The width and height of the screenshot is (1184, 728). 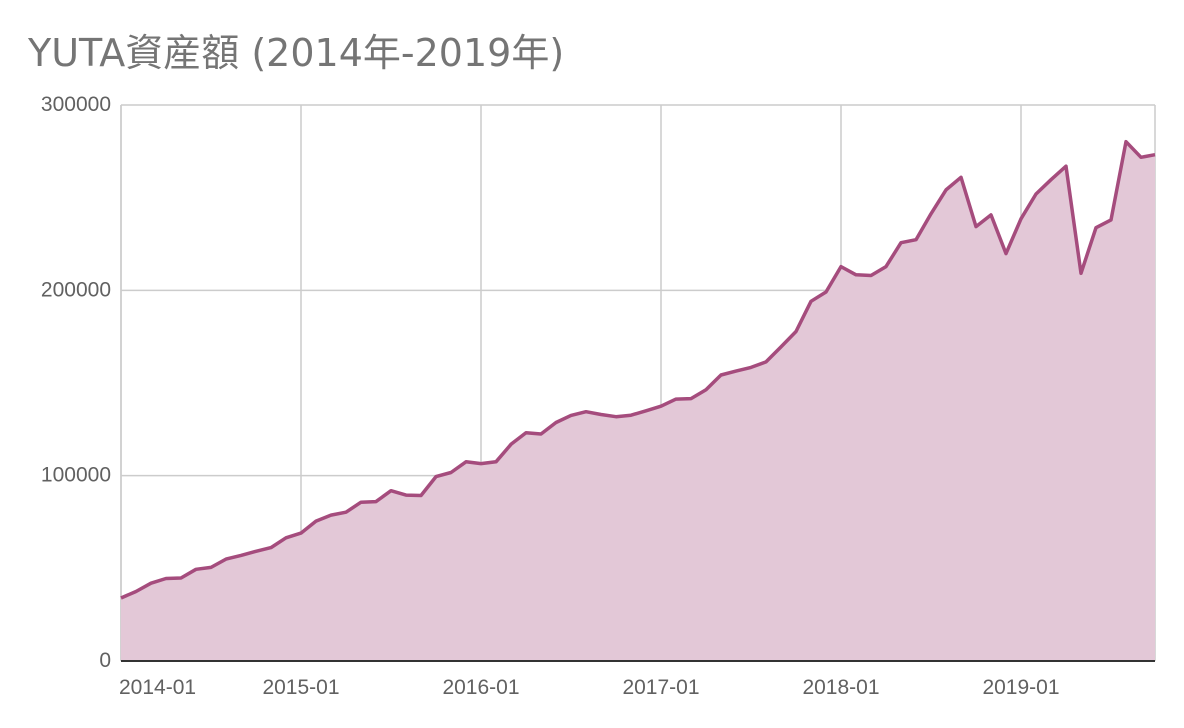 What do you see at coordinates (296, 53) in the screenshot?
I see `chart-title: YUTA資産額 (2014年-2019年)` at bounding box center [296, 53].